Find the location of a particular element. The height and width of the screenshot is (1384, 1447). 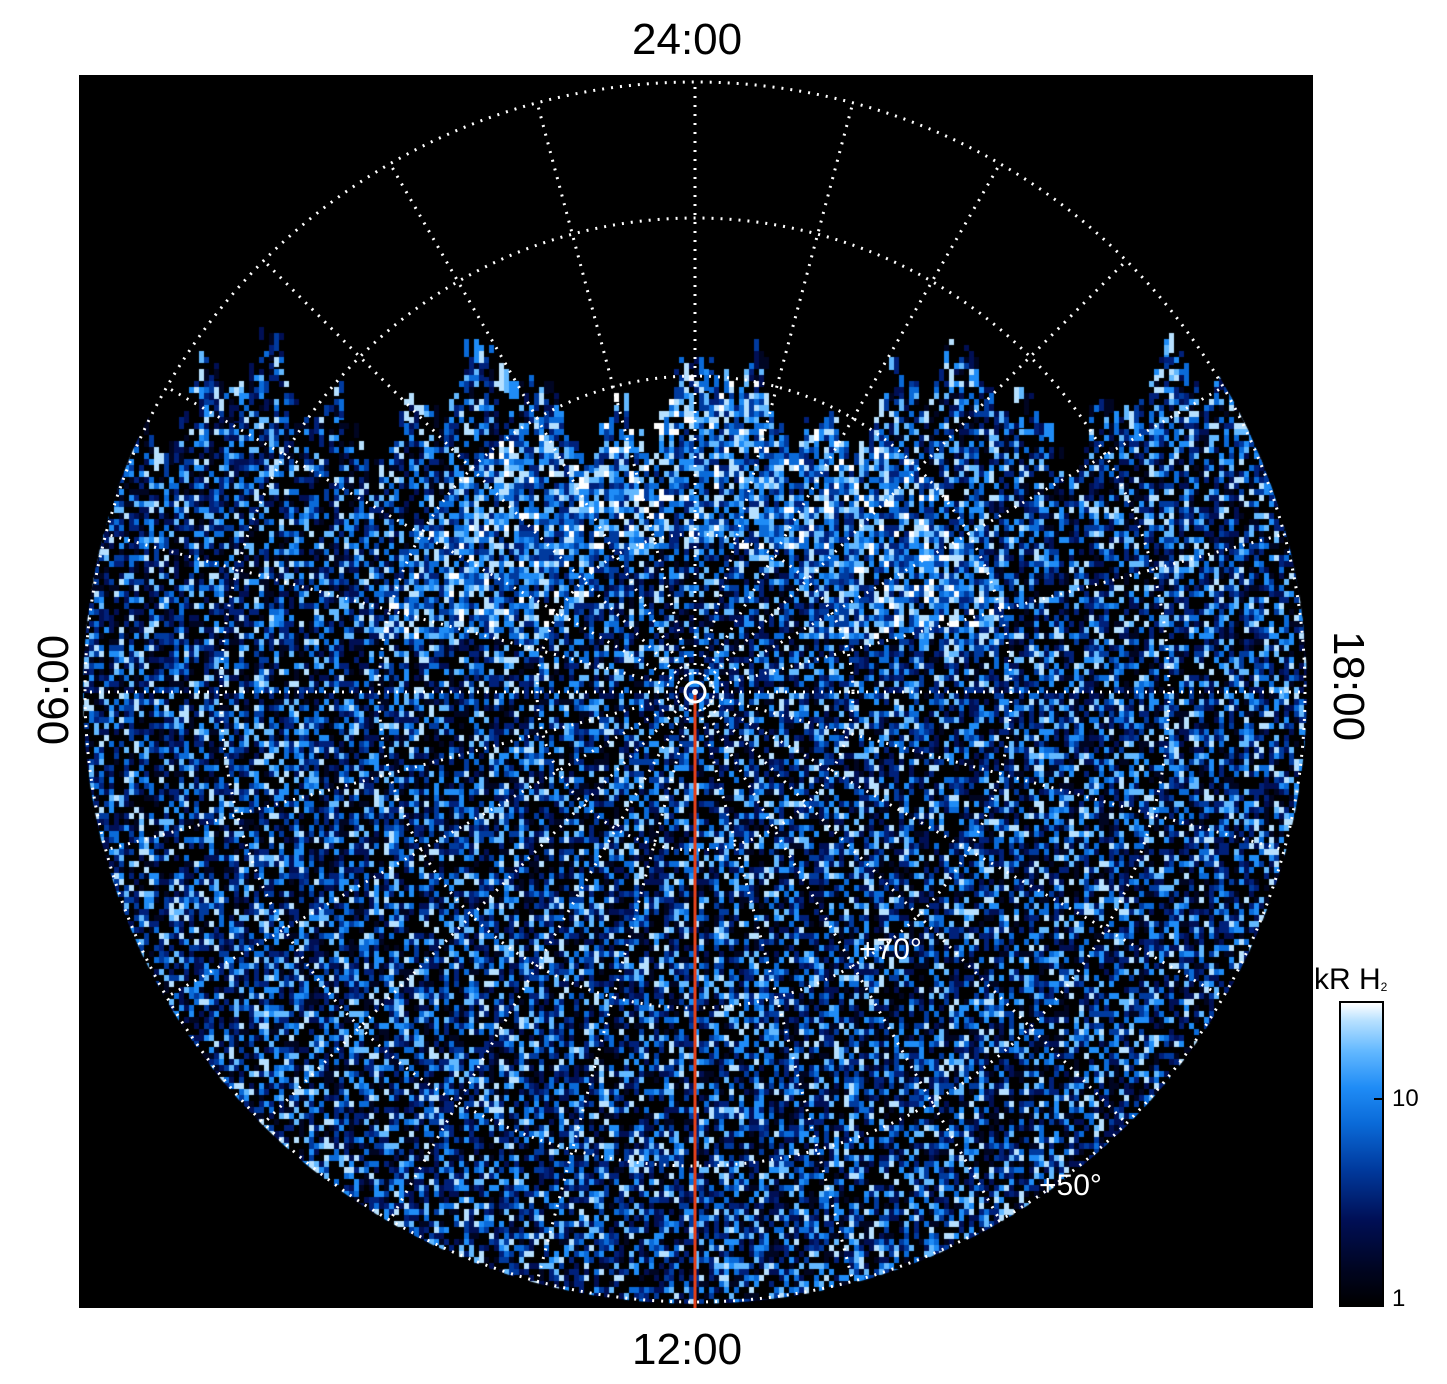

label-dawn: 06:00 is located at coordinates (53, 690).